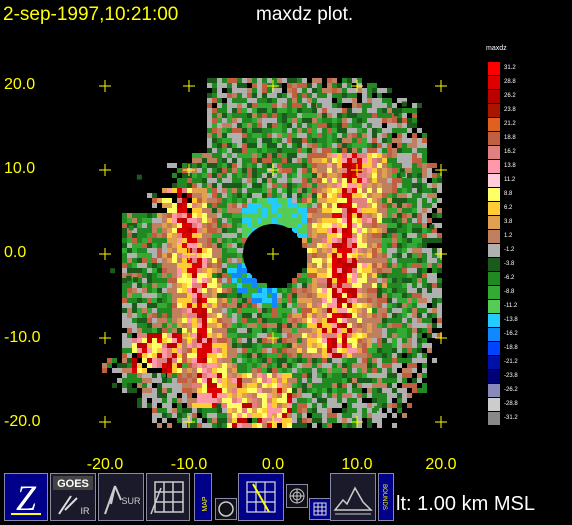 This screenshot has height=525, width=572. I want to click on colorbar-label: -13.8, so click(511, 320).